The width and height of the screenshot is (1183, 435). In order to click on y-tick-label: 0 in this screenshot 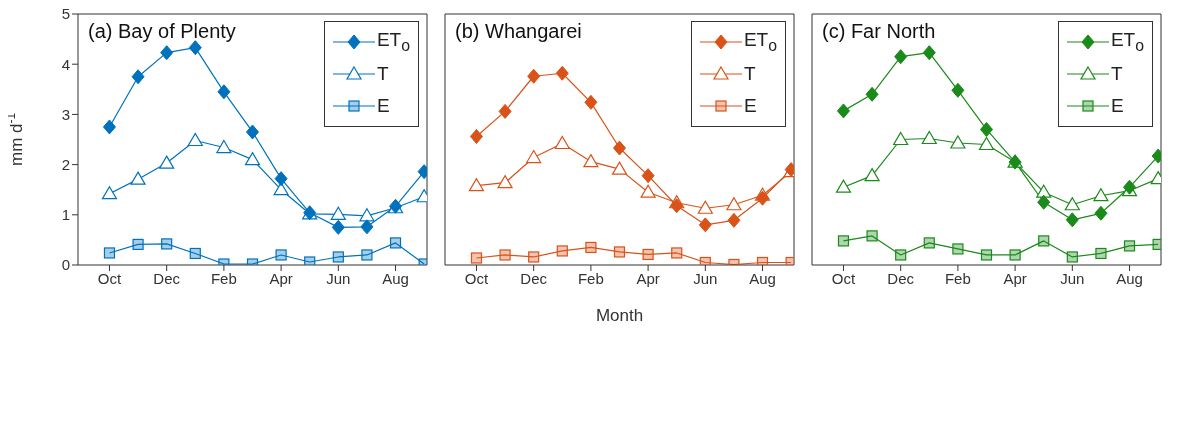, I will do `click(65, 265)`.